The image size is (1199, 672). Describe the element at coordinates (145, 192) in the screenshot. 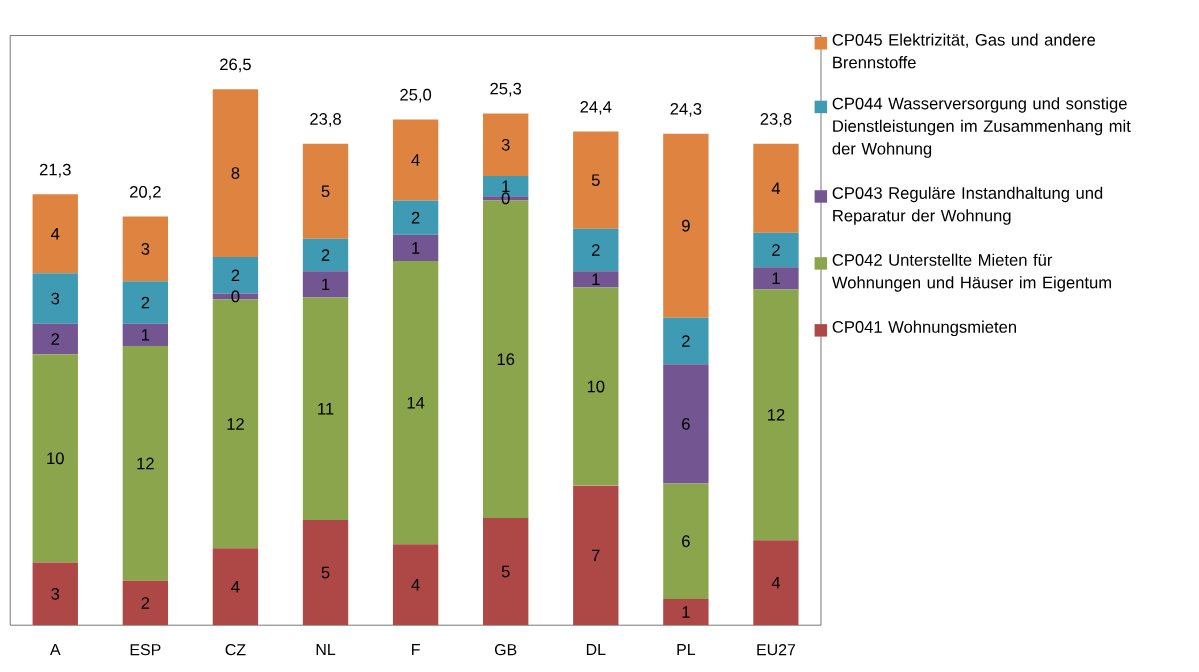

I see `total-label: 20,2` at that location.